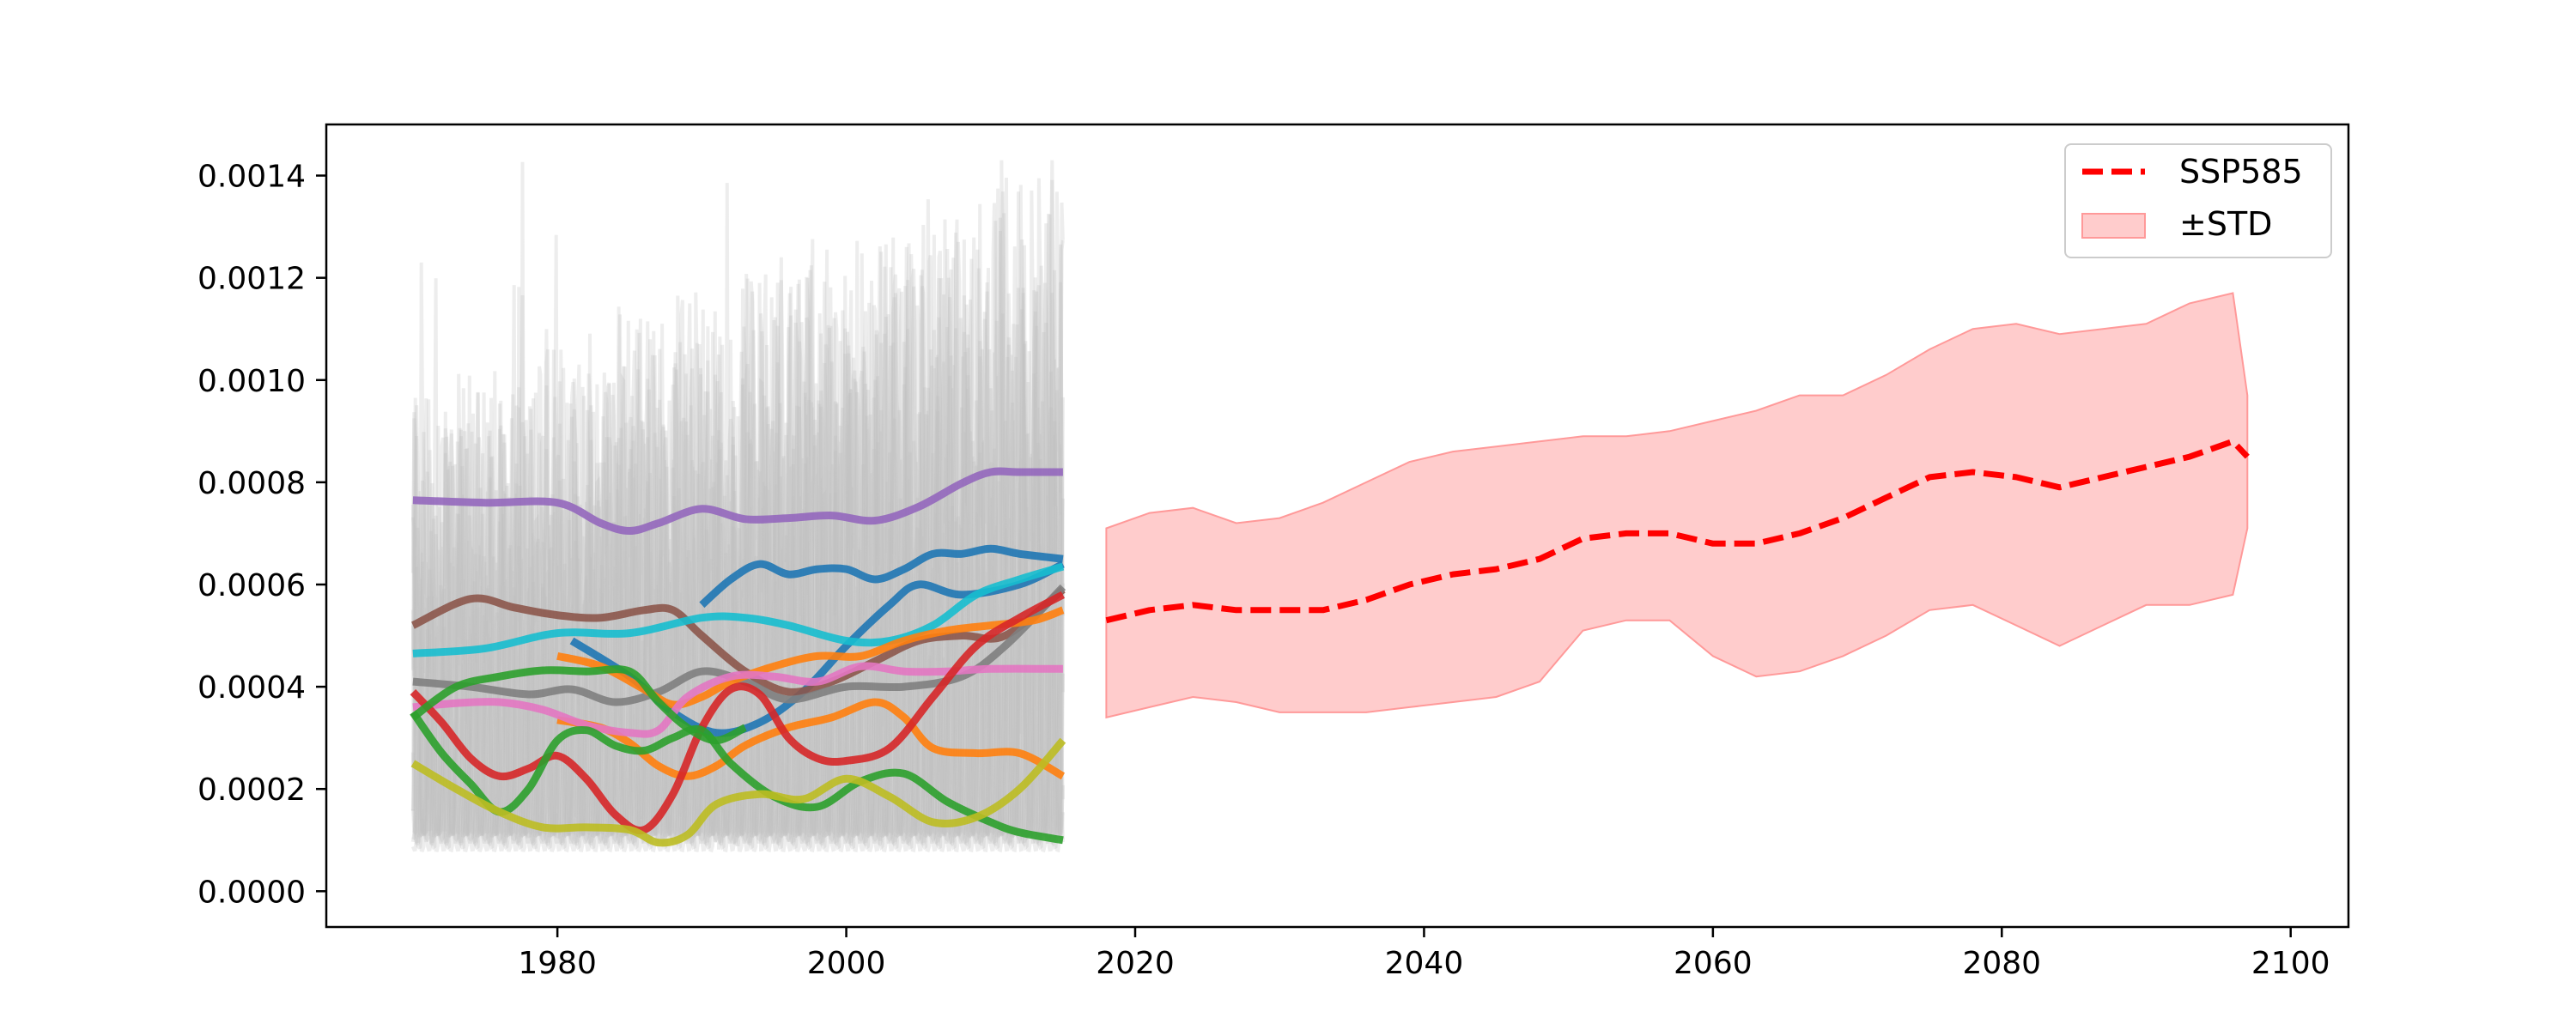 The height and width of the screenshot is (1030, 2576). I want to click on y-tick-label: 0.0008, so click(251, 483).